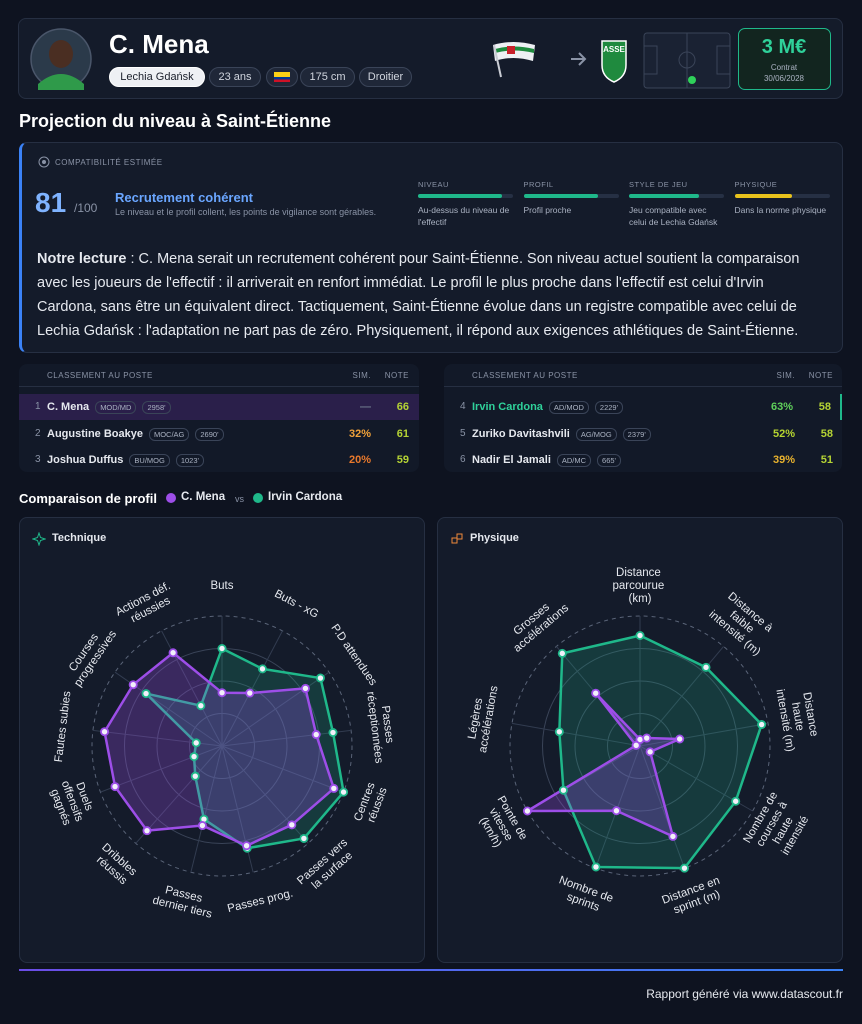  What do you see at coordinates (636, 434) in the screenshot?
I see `minutes-pill: 2379'` at bounding box center [636, 434].